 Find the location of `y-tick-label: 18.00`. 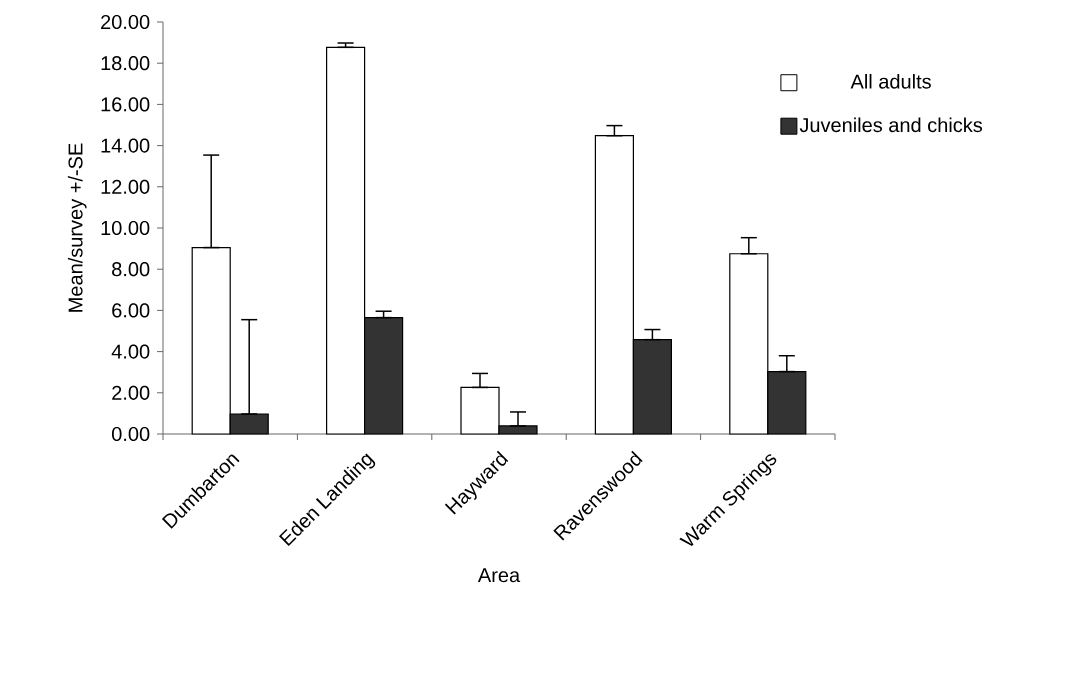

y-tick-label: 18.00 is located at coordinates (125, 63).